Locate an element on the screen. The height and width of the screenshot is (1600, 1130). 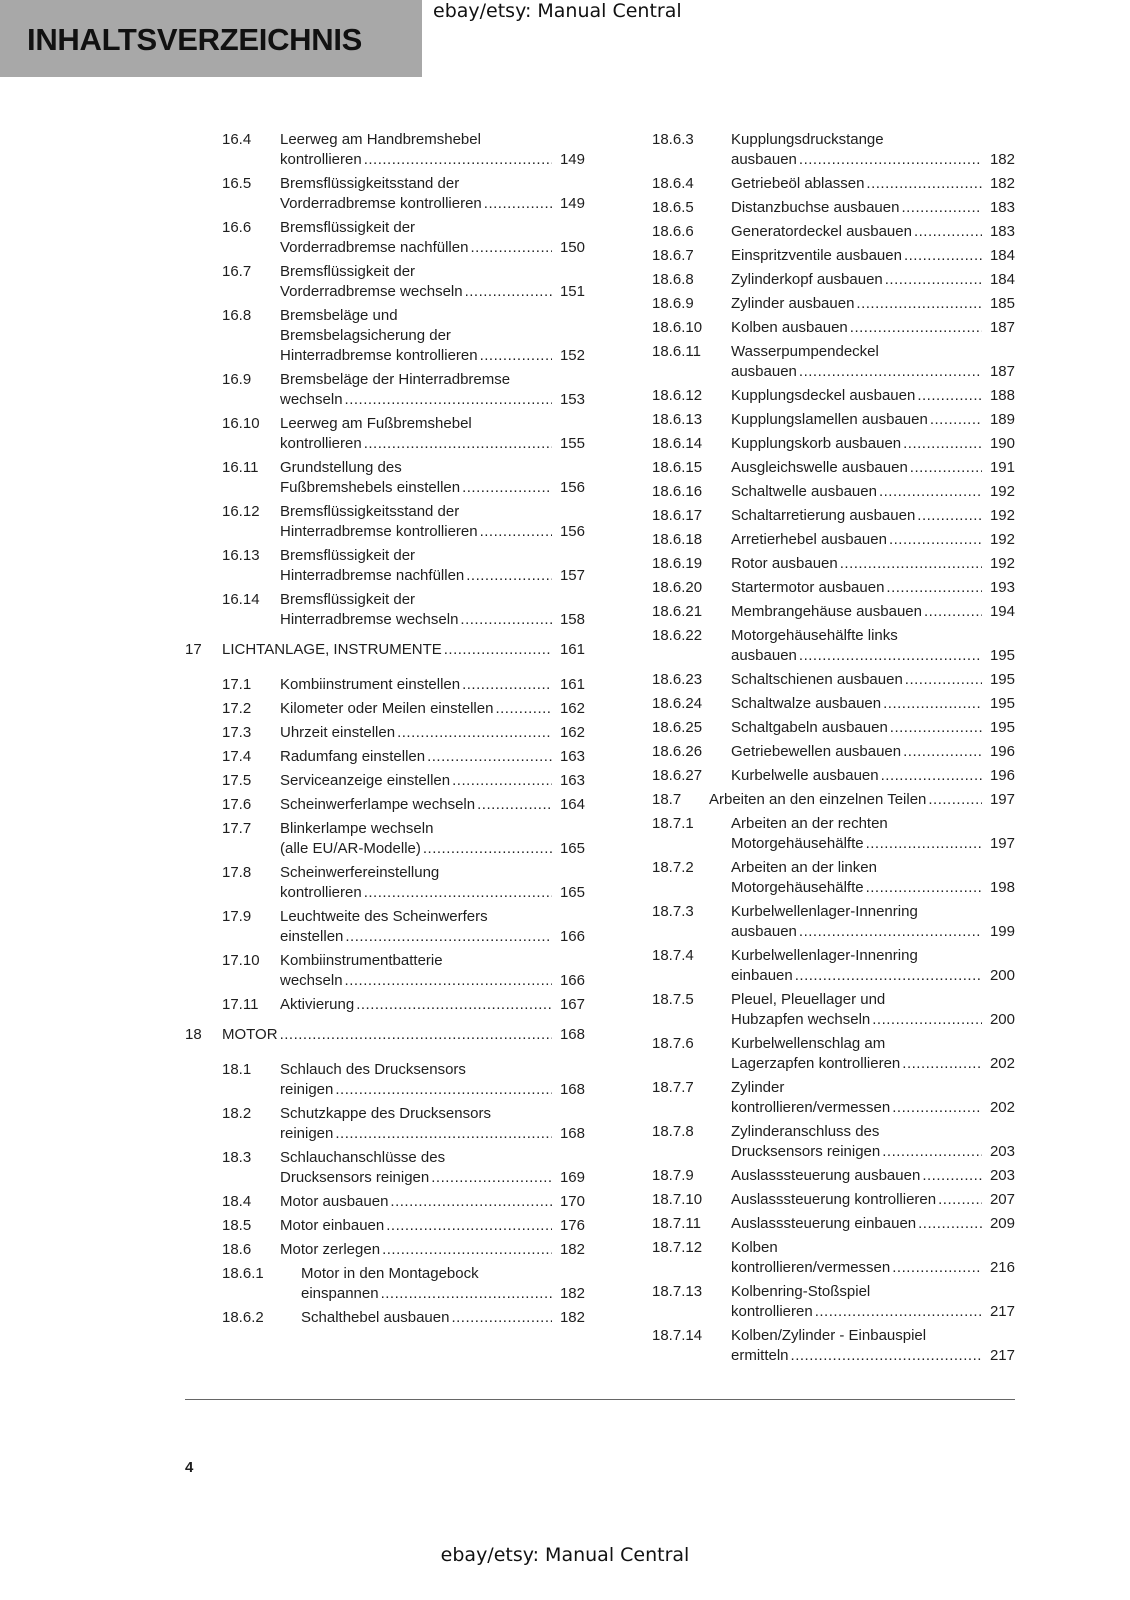
entry-title-last-line: Generatordeckel ausbauen 183 is located at coordinates (873, 232).